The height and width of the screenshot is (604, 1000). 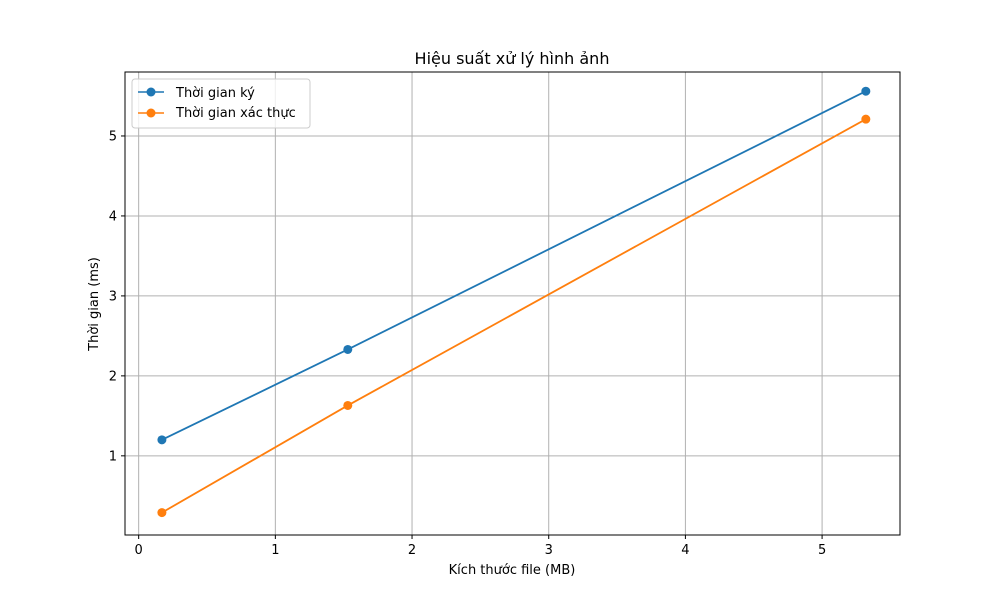 I want to click on legend-marker-signing, so click(x=151, y=92).